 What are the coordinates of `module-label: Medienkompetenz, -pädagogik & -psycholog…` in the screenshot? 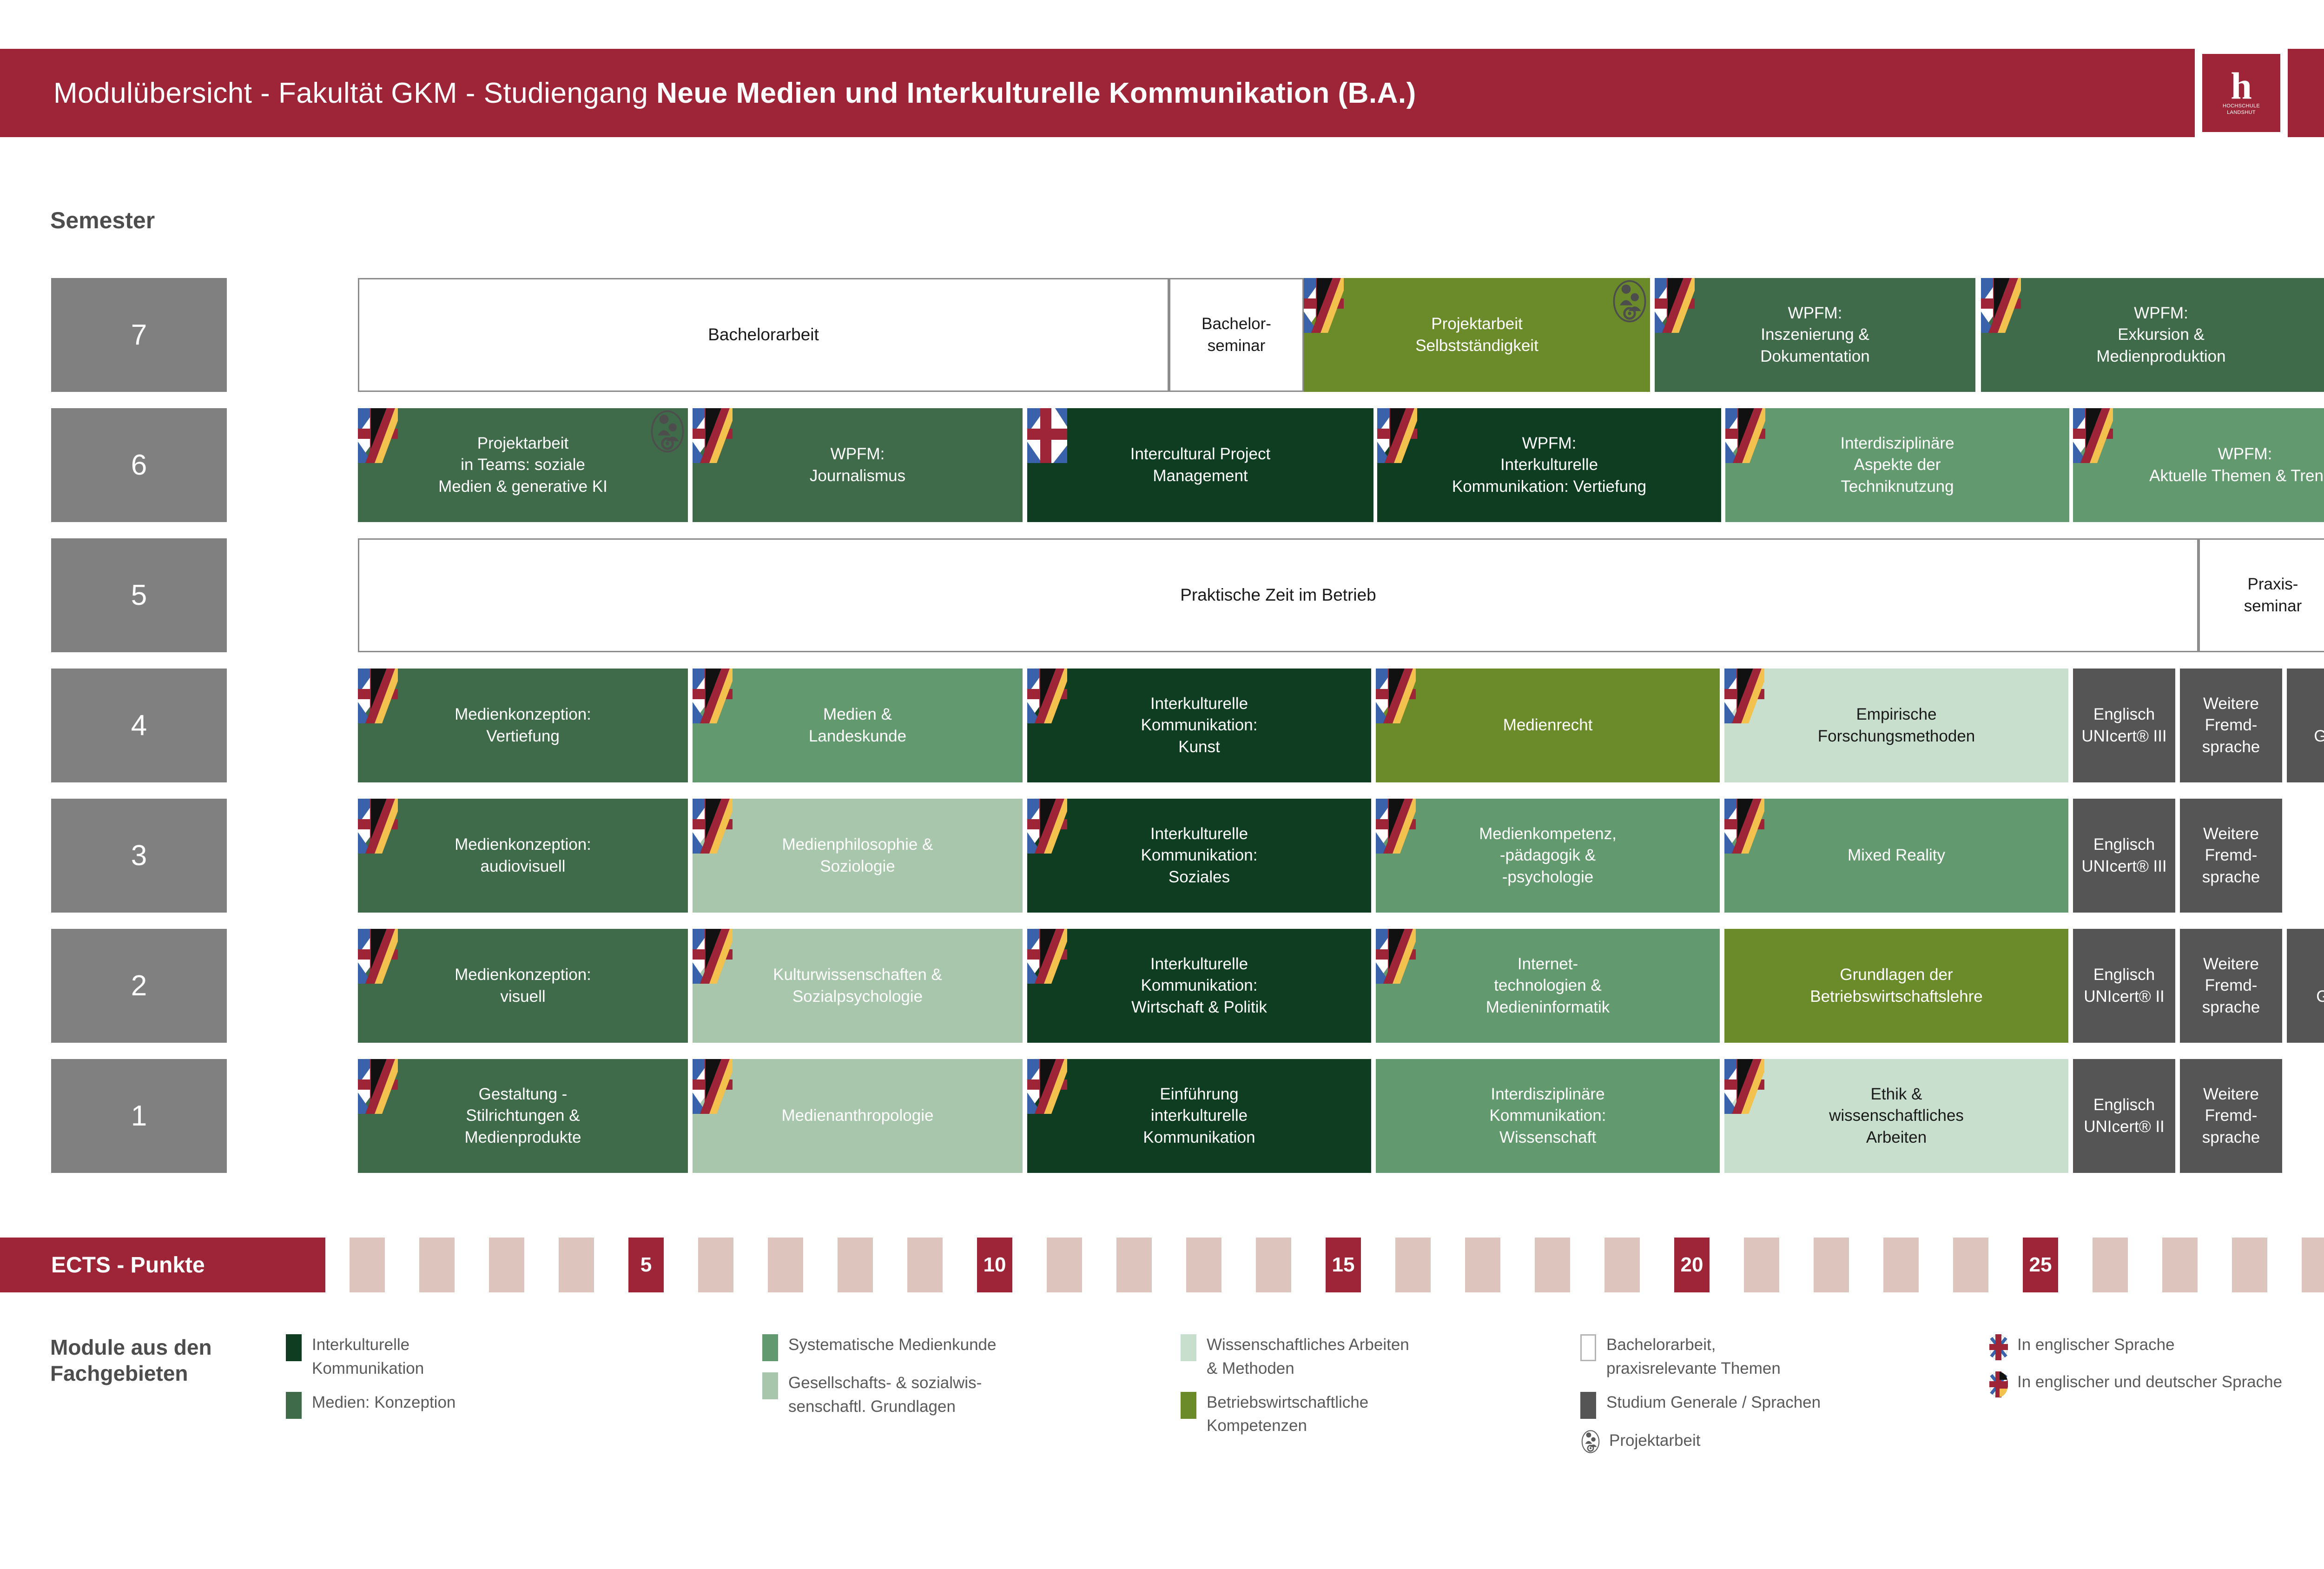 It's located at (1548, 855).